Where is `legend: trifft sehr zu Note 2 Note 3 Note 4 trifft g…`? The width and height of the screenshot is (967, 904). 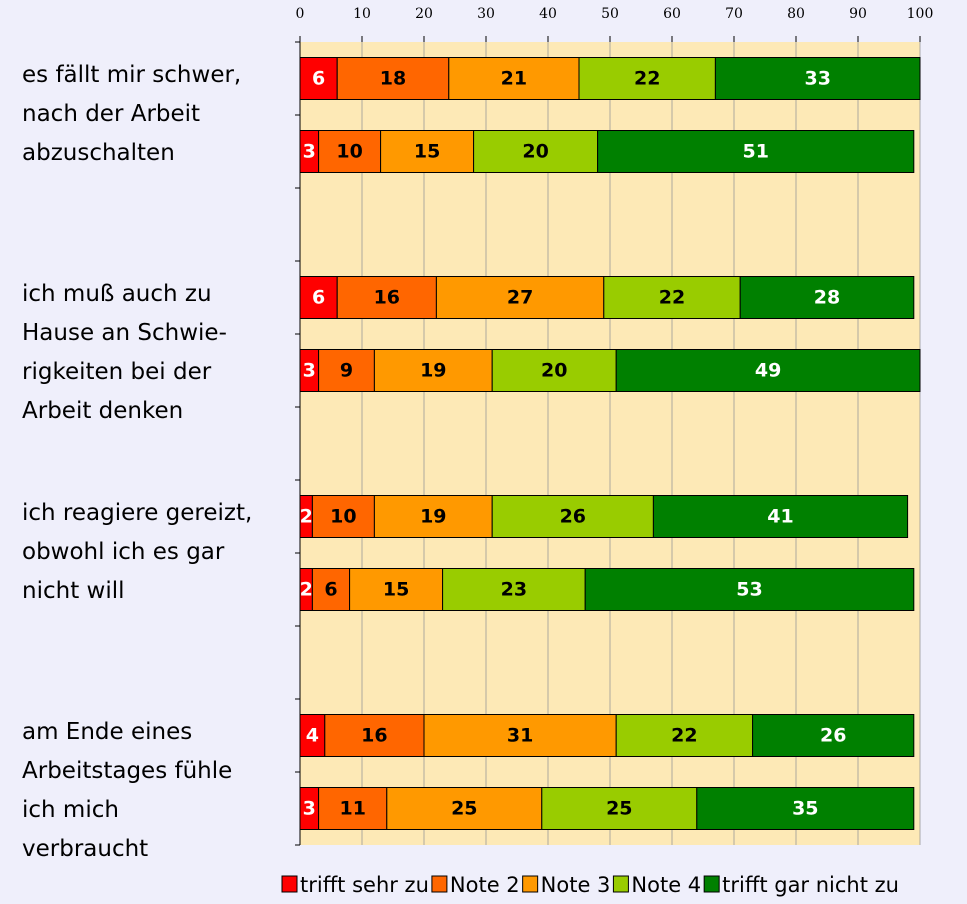 legend: trifft sehr zu Note 2 Note 3 Note 4 trifft g… is located at coordinates (590, 885).